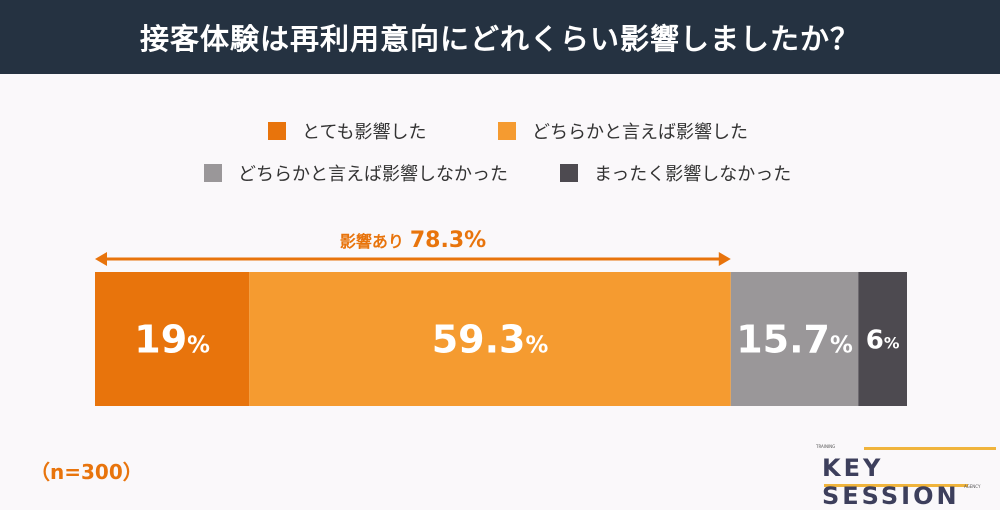 This screenshot has height=510, width=1000. I want to click on legend-item: まったく影響しなかった, so click(675, 173).